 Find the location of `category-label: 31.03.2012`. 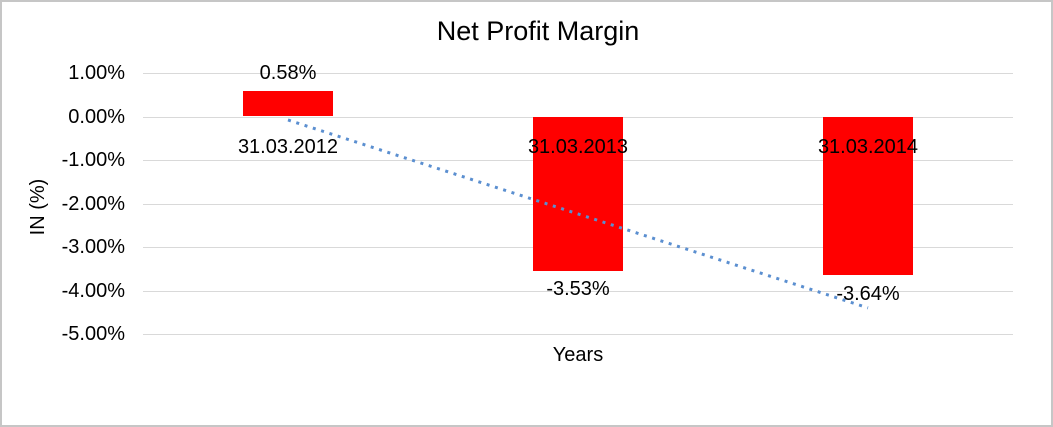

category-label: 31.03.2012 is located at coordinates (288, 147).